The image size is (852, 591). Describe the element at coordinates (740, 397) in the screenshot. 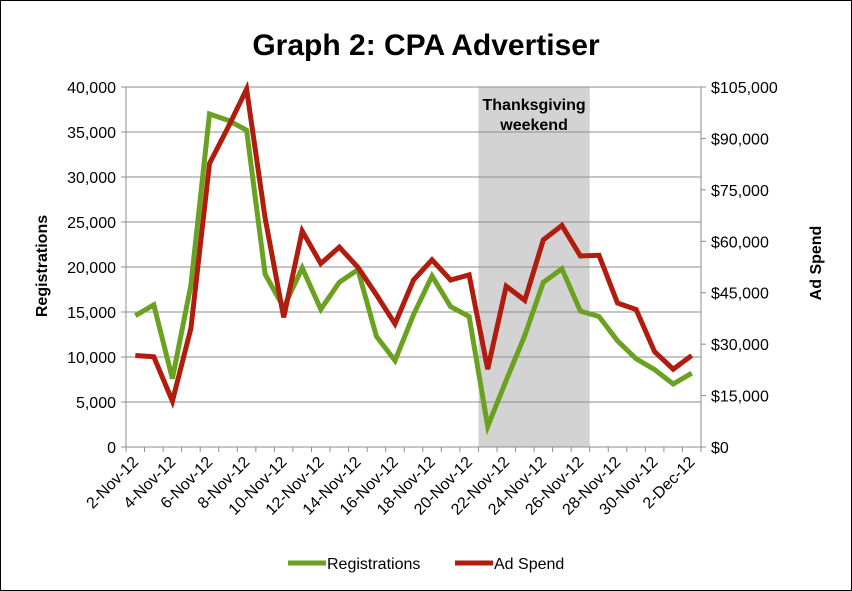

I see `y2-tick-label: $15,000` at that location.